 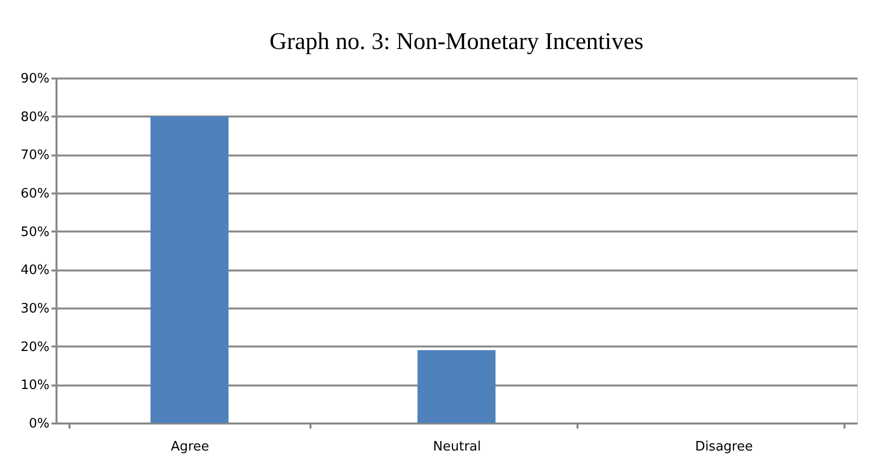 I want to click on y-tick-label: 50%, so click(x=35, y=232).